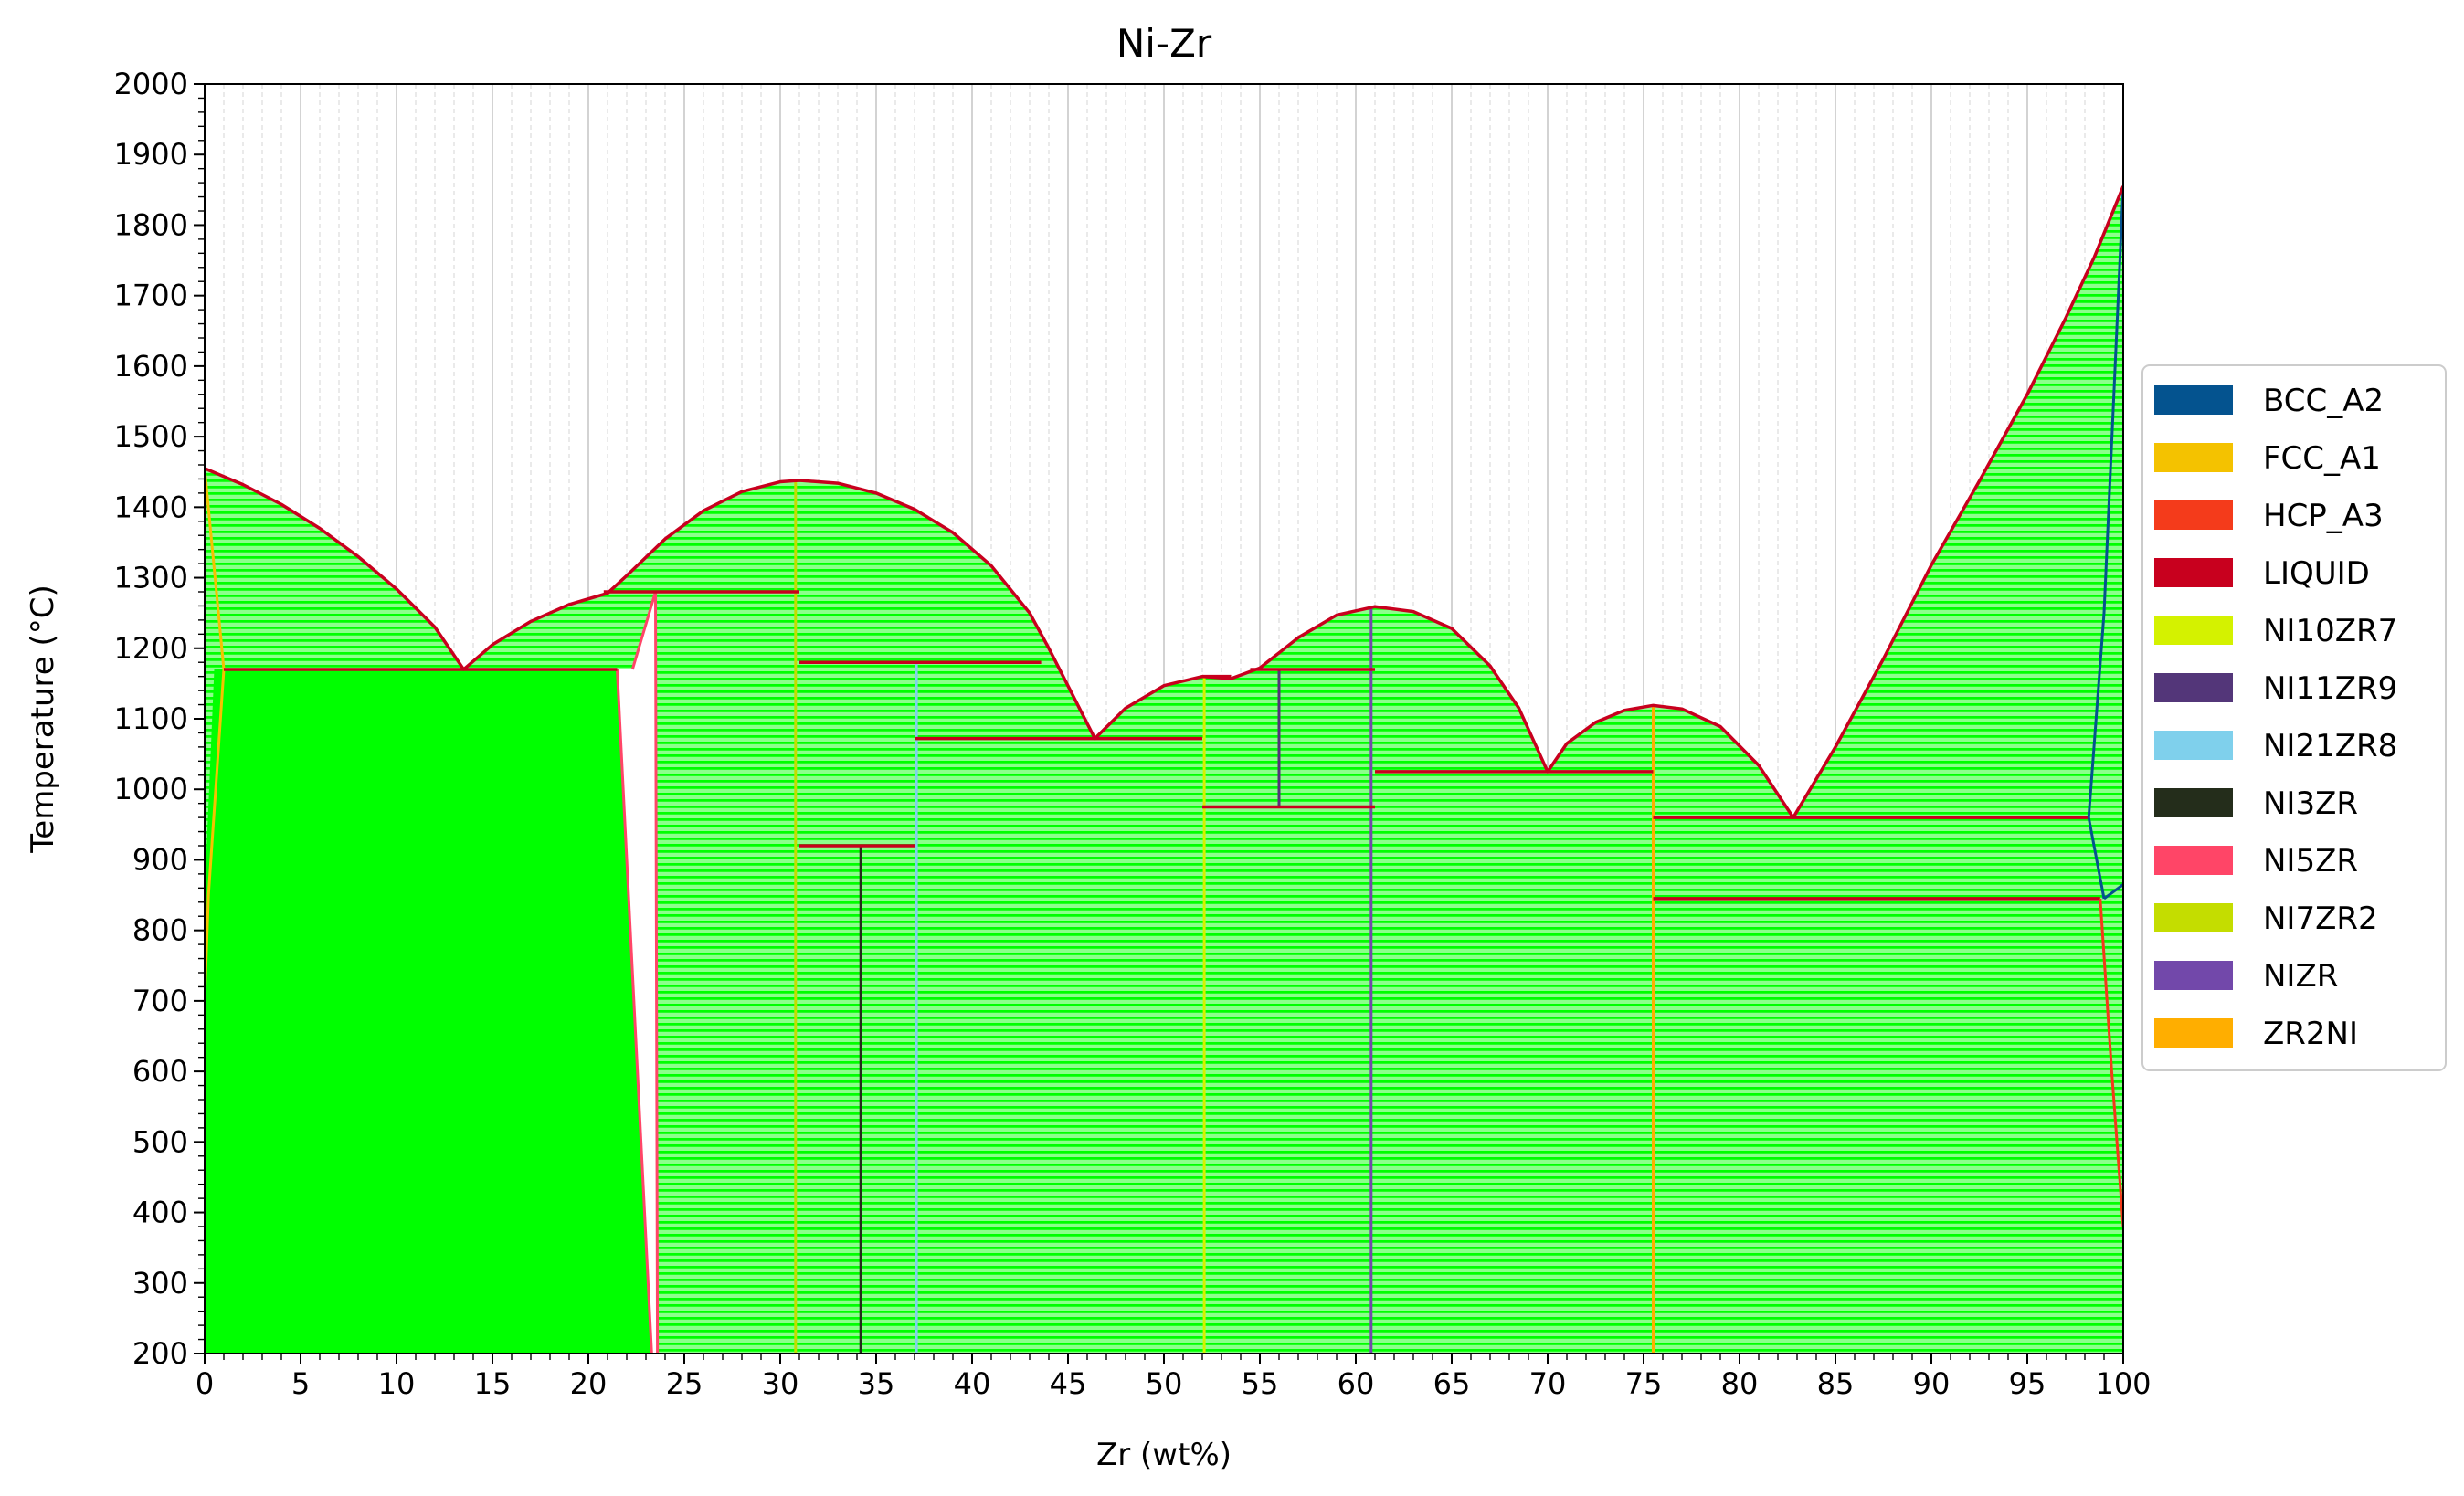 This screenshot has height=1496, width=2464. What do you see at coordinates (1452, 1383) in the screenshot?
I see `x-tick-label: 65` at bounding box center [1452, 1383].